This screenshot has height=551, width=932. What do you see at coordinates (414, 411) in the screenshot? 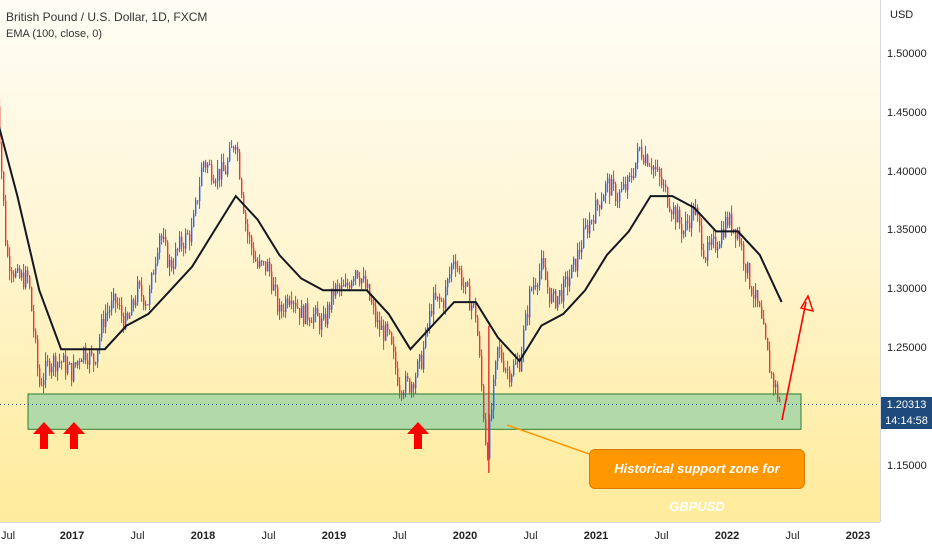
I see `support-zone` at bounding box center [414, 411].